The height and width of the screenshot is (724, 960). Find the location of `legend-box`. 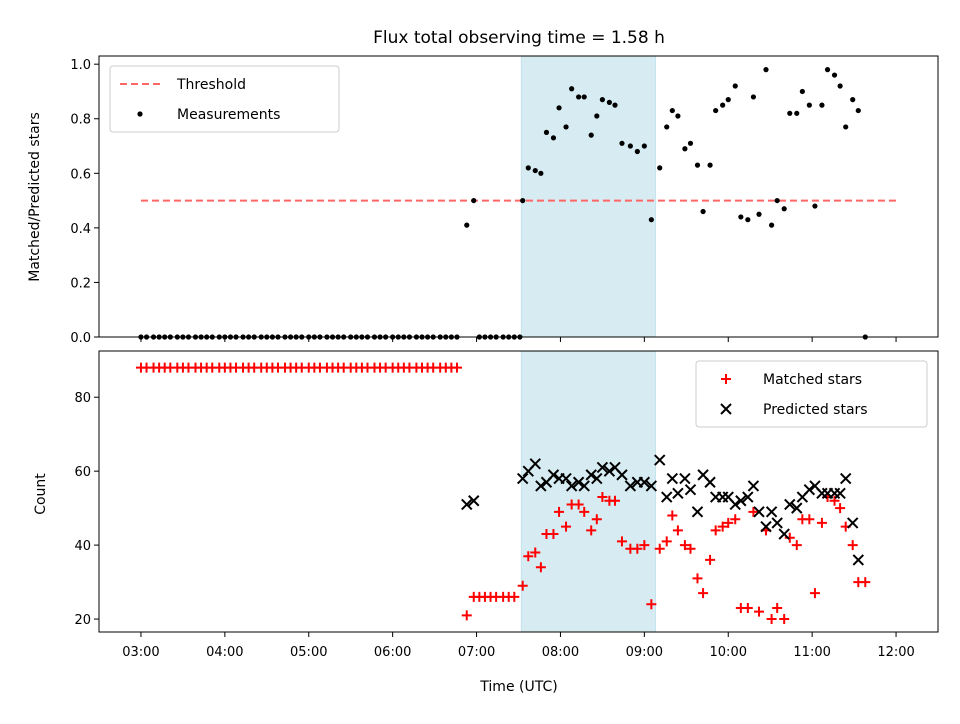

legend-box is located at coordinates (811, 394).